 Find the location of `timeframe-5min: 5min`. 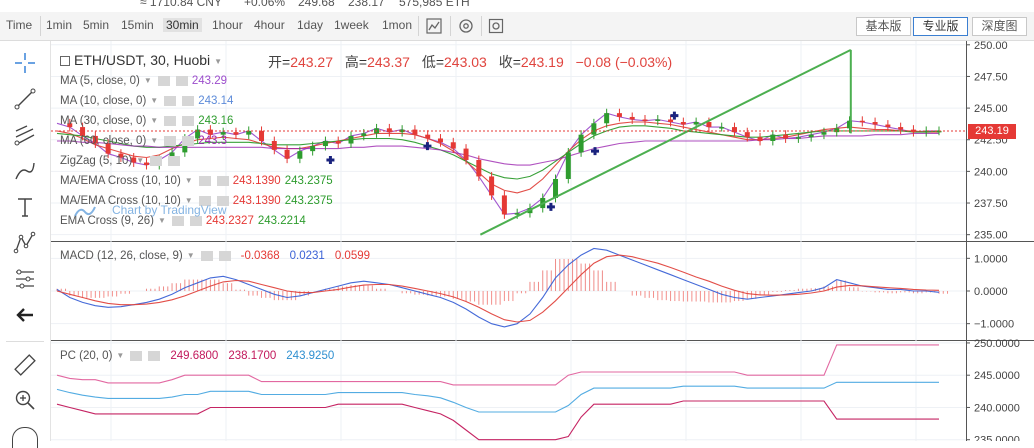

timeframe-5min: 5min is located at coordinates (96, 25).